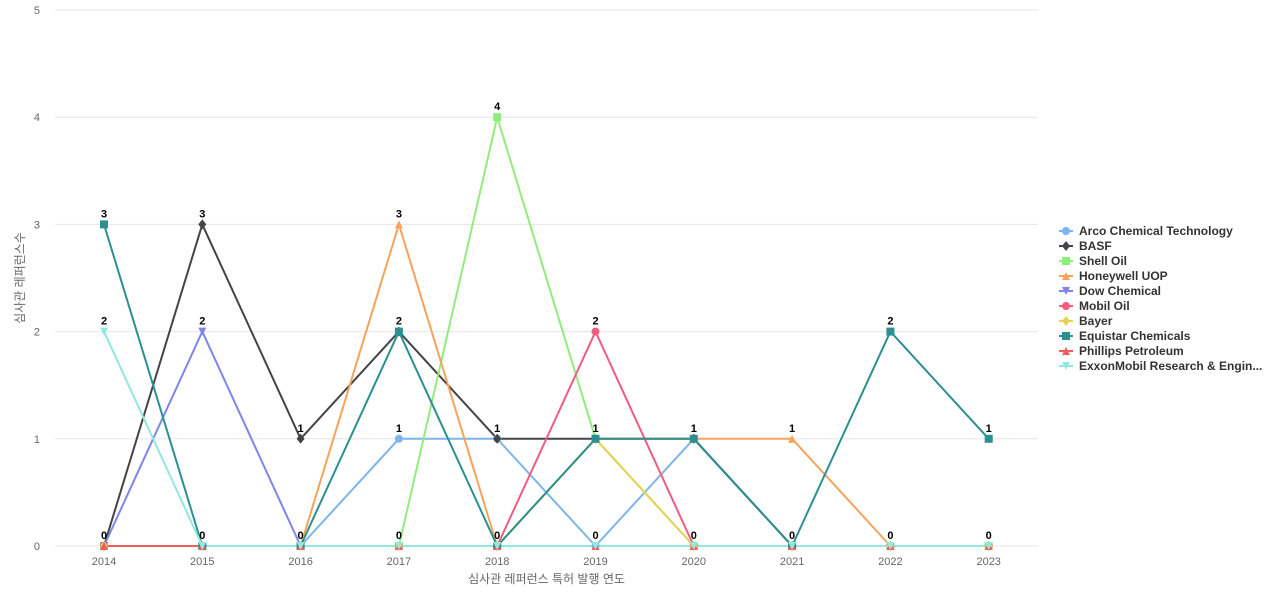 This screenshot has width=1280, height=605. What do you see at coordinates (546, 562) in the screenshot?
I see `x-axis-ticks: 2014 2015 2016 2017 2018 2019 2020 2021 2022 2023` at bounding box center [546, 562].